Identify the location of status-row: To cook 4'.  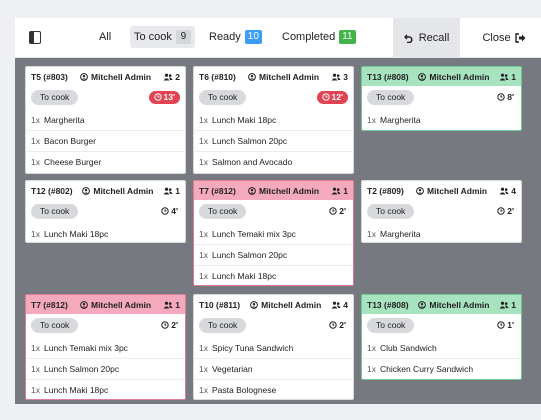
(105, 211).